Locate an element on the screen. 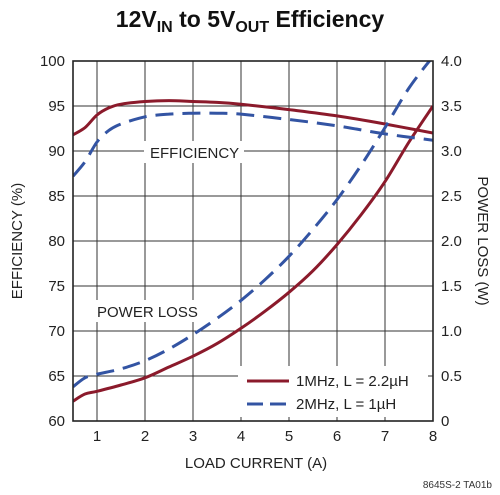 The image size is (500, 495). title-prefix: 12V is located at coordinates (137, 19).